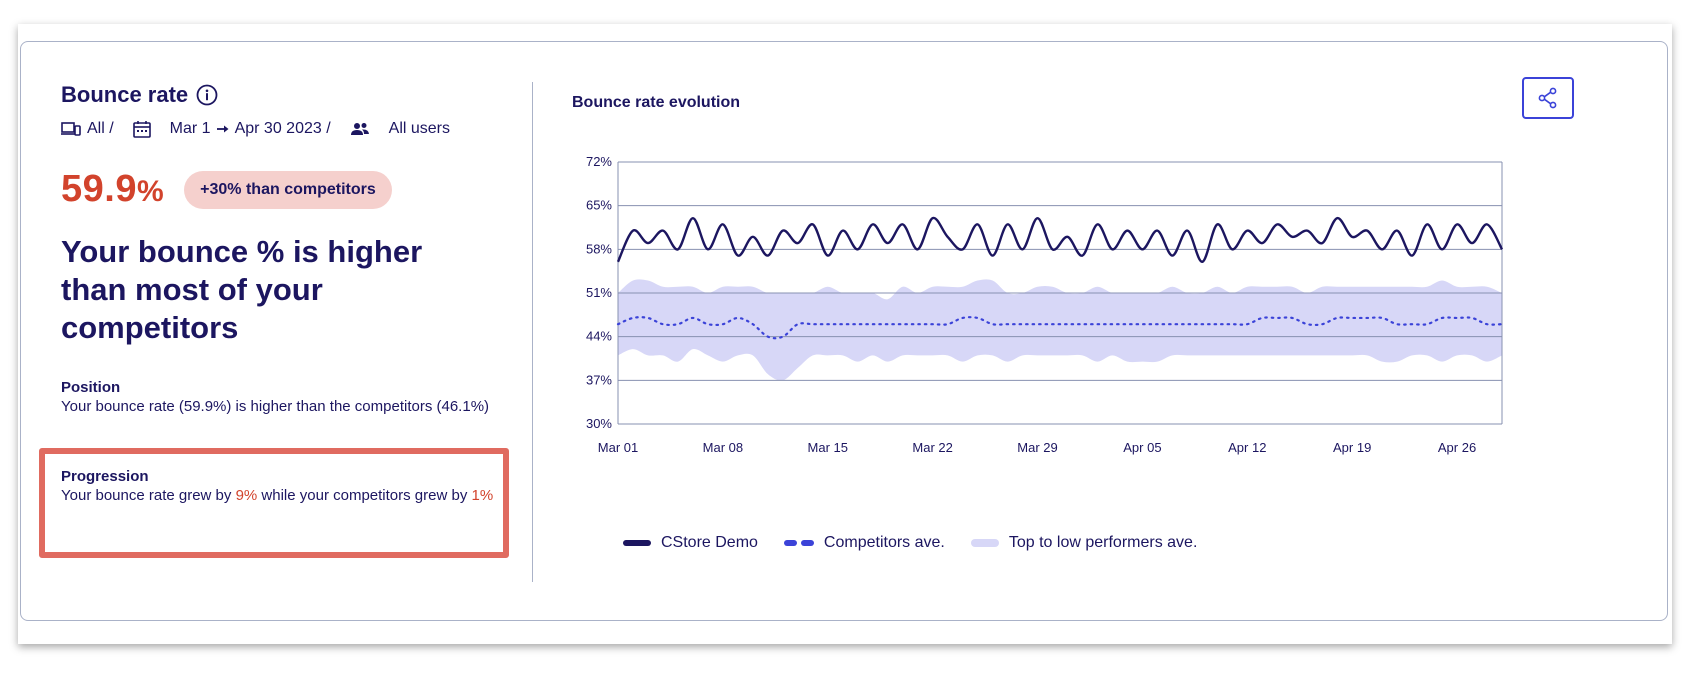 The width and height of the screenshot is (1692, 676). I want to click on kpi-number: 59.9, so click(99, 189).